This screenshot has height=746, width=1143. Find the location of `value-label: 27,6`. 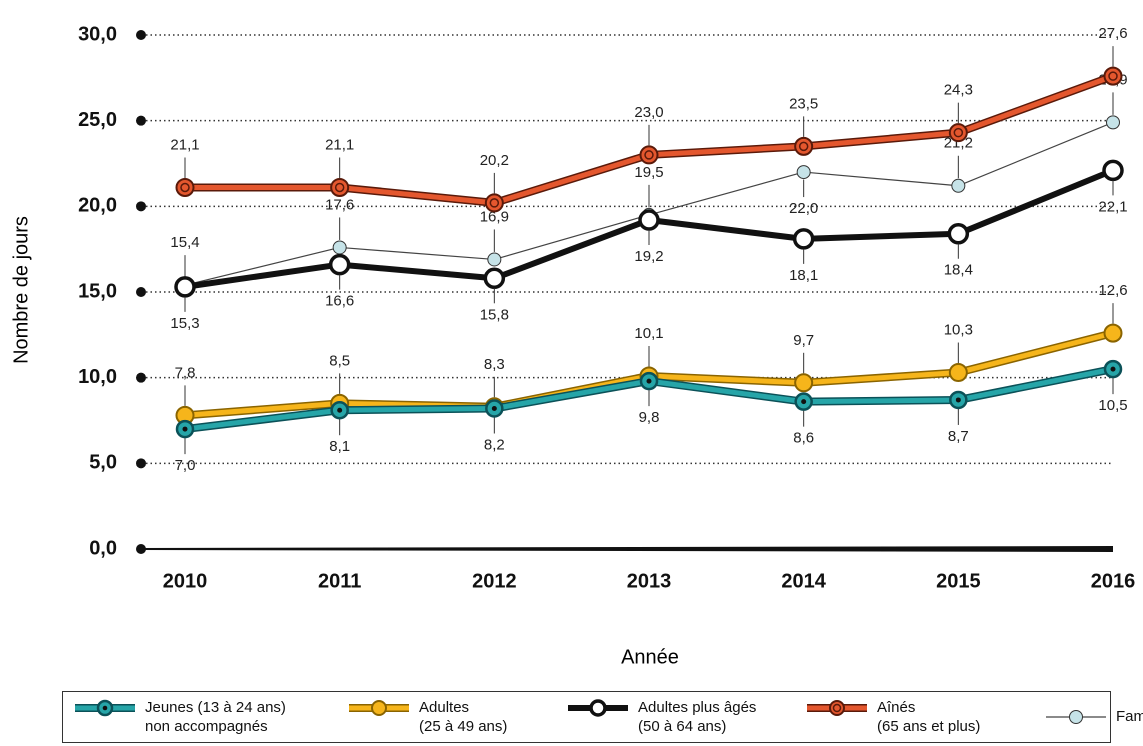

value-label: 27,6 is located at coordinates (1112, 33).